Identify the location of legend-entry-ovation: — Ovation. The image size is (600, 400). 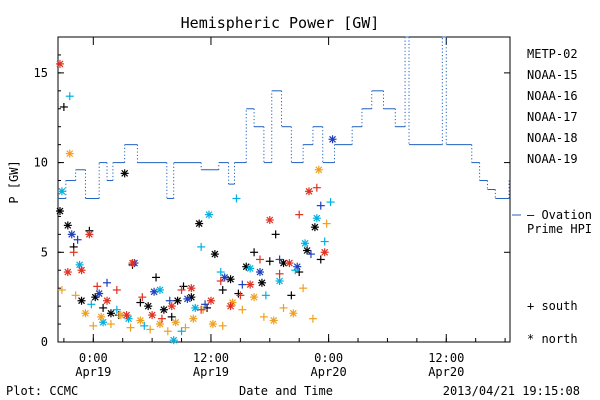
(559, 215).